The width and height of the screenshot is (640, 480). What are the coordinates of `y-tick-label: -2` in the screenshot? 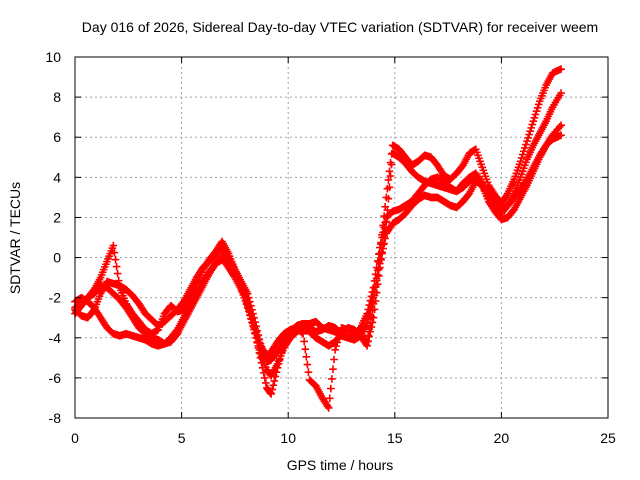 It's located at (55, 298).